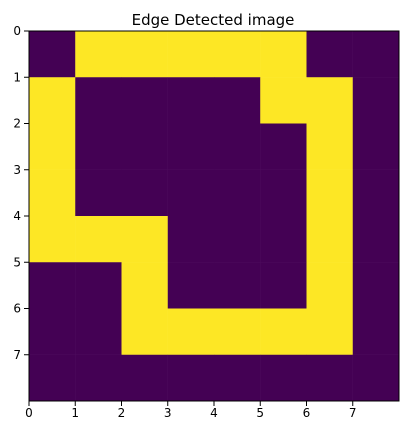  I want to click on heatmap-cell-r4-c7, so click(376, 239).